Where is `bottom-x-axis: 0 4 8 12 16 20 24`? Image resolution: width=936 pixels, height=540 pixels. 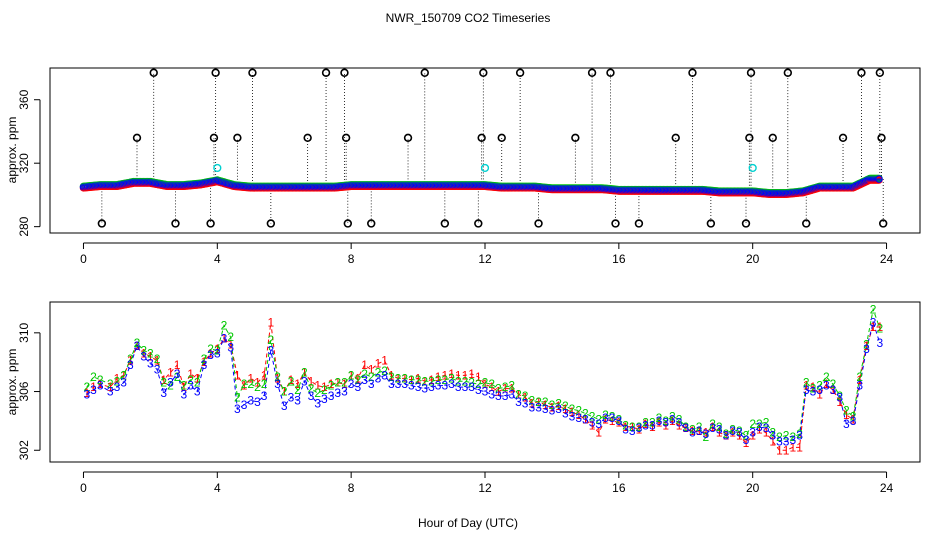 bottom-x-axis: 0 4 8 12 16 20 24 is located at coordinates (487, 483).